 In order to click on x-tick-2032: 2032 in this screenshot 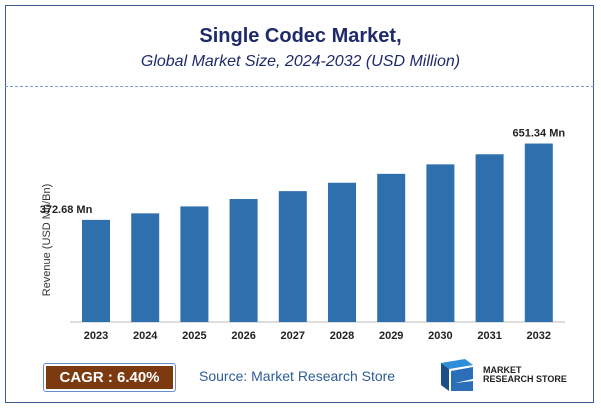, I will do `click(539, 336)`.